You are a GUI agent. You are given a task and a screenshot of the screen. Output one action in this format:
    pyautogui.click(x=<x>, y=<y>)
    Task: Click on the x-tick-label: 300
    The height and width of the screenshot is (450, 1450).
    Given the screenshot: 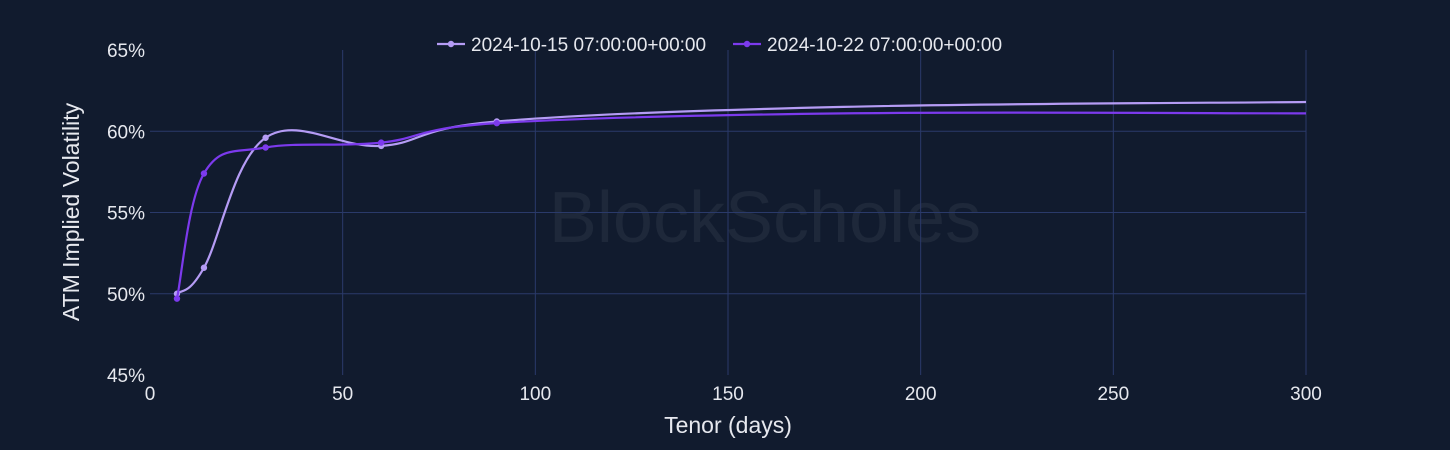 What is the action you would take?
    pyautogui.click(x=1306, y=394)
    